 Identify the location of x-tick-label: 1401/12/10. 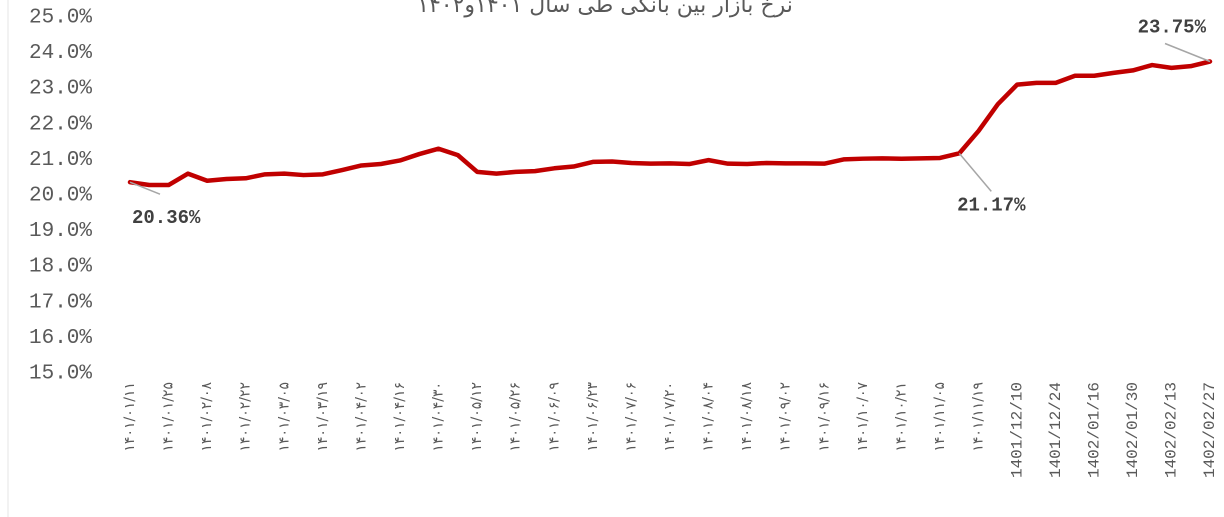
(1017, 430).